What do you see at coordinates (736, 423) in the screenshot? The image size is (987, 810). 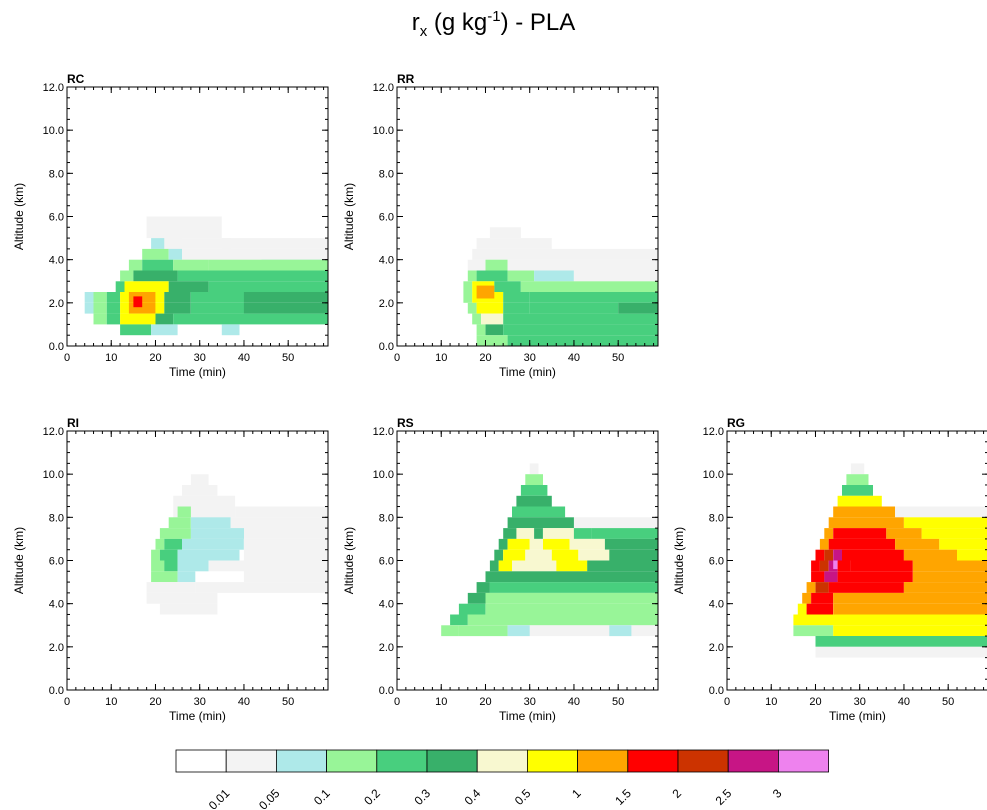 I see `panel-label: RG` at bounding box center [736, 423].